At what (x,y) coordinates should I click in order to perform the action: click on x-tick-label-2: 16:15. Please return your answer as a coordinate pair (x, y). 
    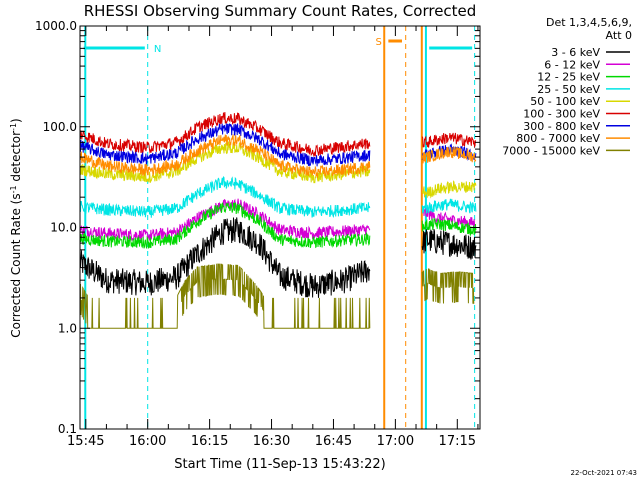
    Looking at the image, I should click on (209, 441).